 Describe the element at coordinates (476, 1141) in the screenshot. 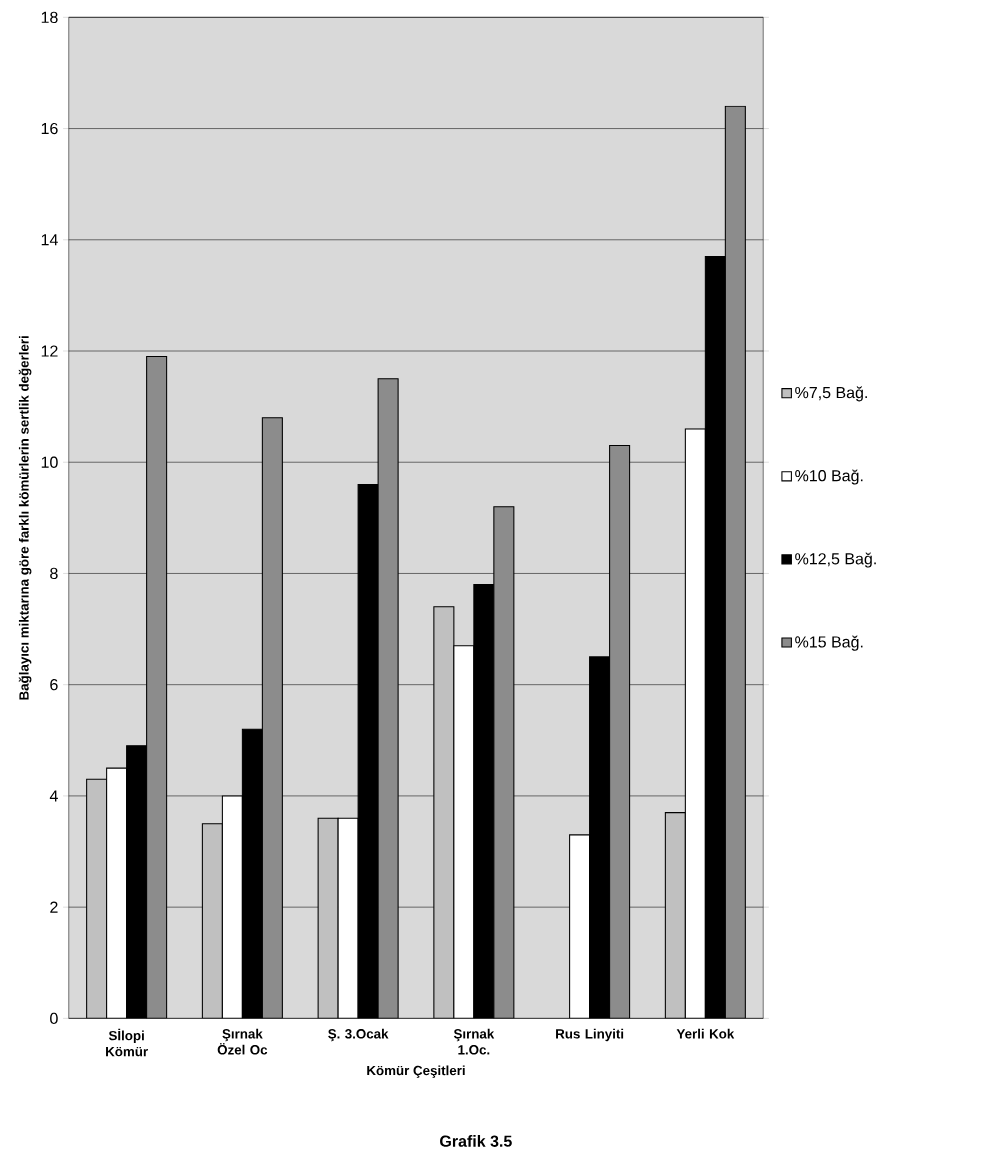

I see `text: Grafik 3.5` at that location.